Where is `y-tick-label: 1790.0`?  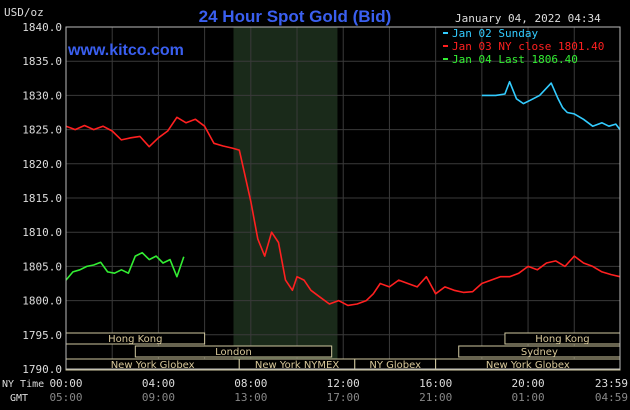 y-tick-label: 1790.0 is located at coordinates (42, 369).